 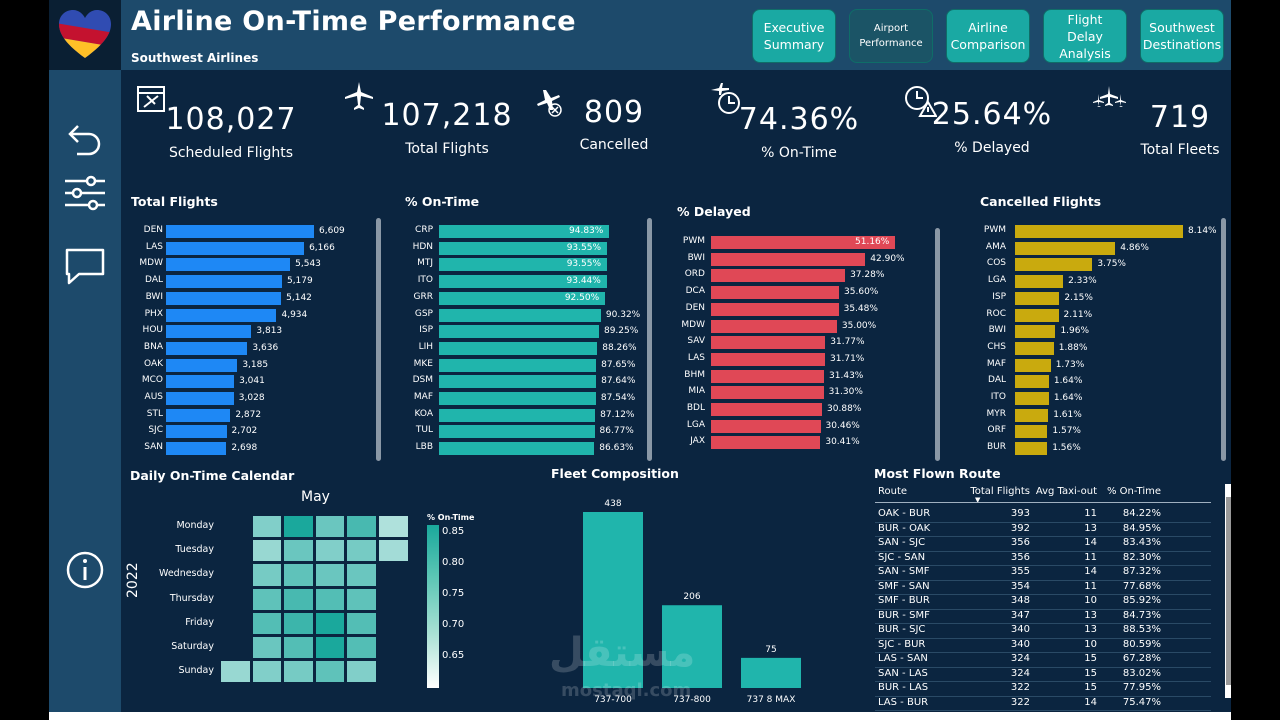 What do you see at coordinates (893, 491) in the screenshot?
I see `col-route: Route` at bounding box center [893, 491].